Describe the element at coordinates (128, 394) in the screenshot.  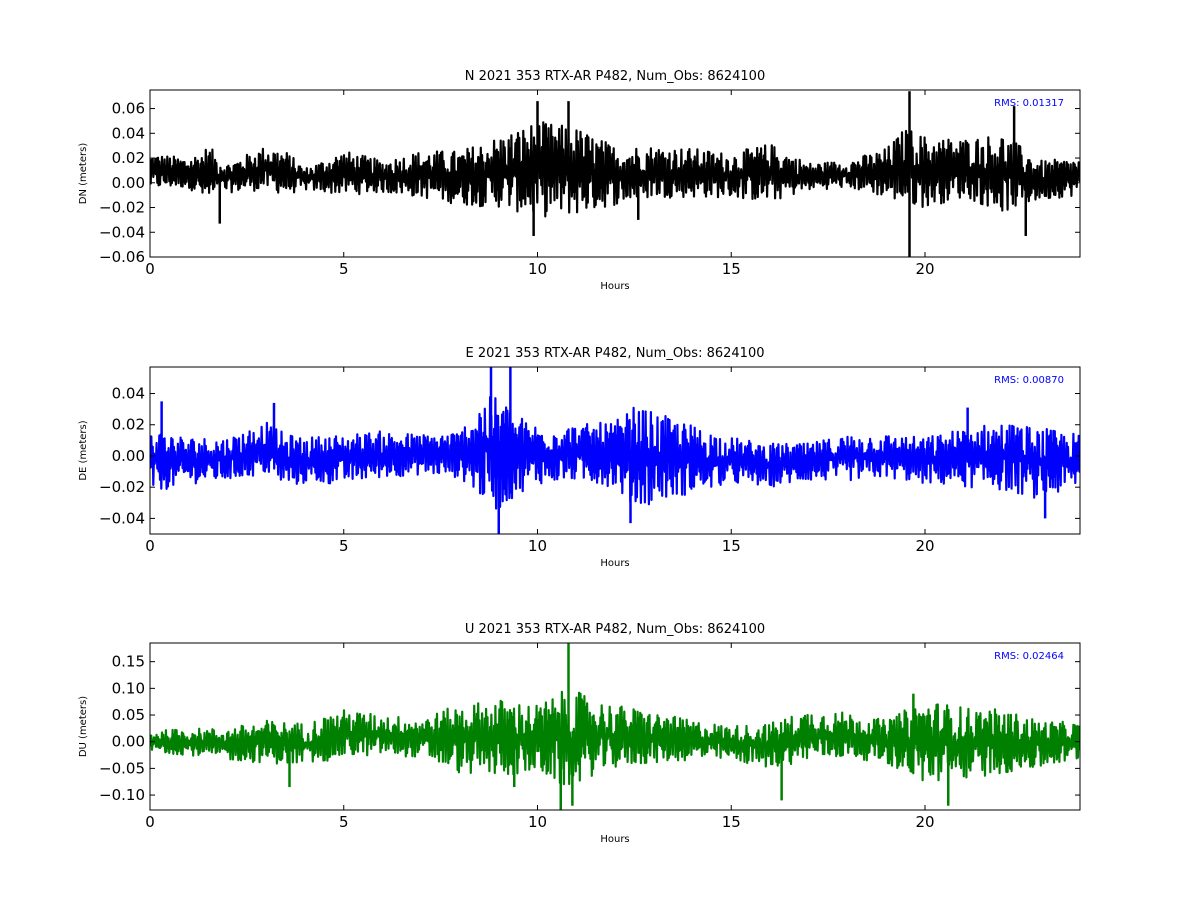
I see `panel-east-ytick-label: 0.04` at that location.